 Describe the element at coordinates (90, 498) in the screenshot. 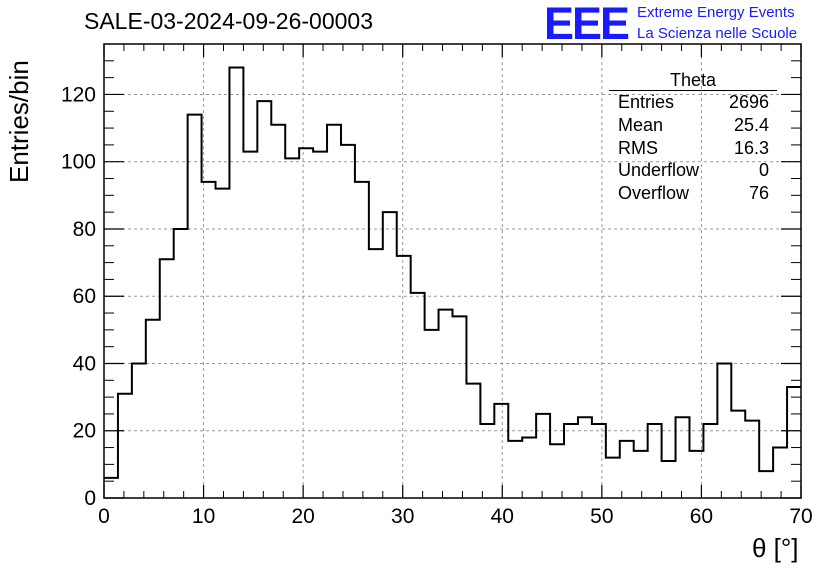

I see `y-tick-label: 0` at that location.